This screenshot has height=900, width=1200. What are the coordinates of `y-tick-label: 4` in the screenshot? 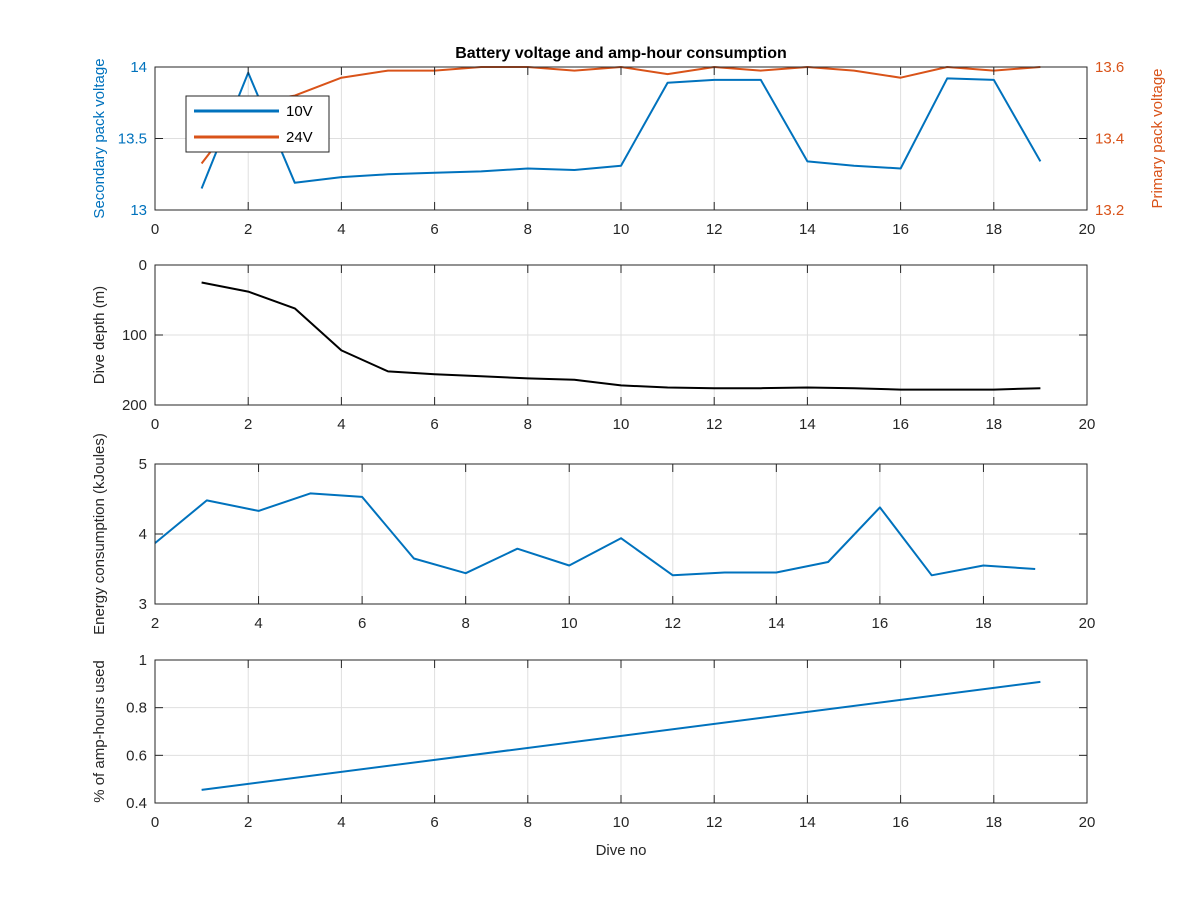 It's located at (143, 534).